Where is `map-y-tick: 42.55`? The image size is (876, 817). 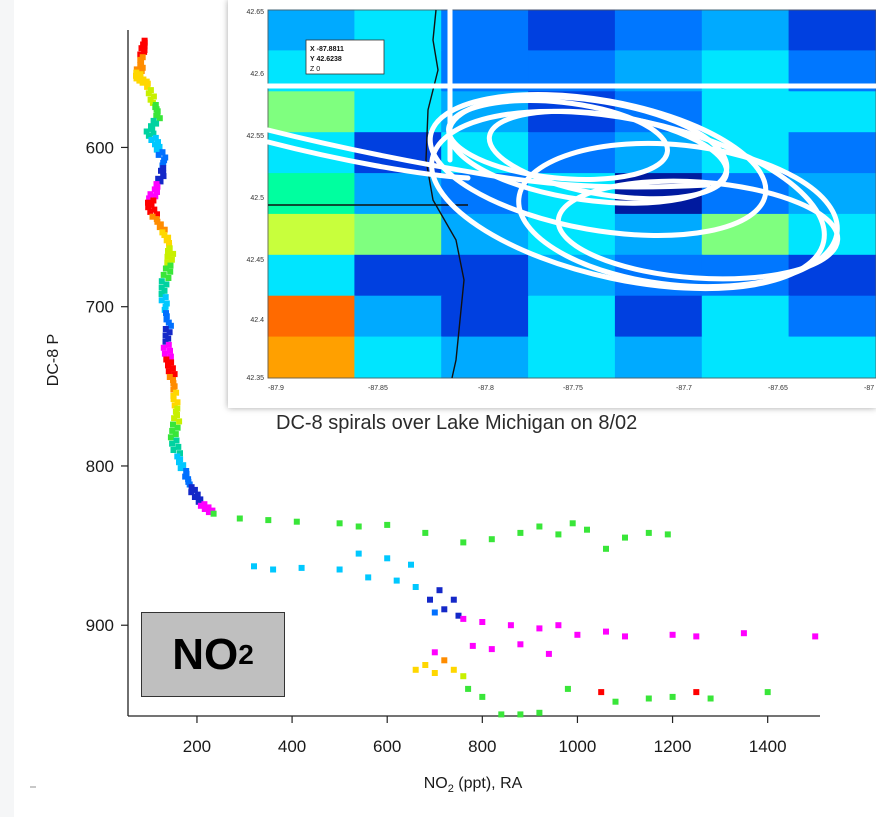
map-y-tick: 42.55 is located at coordinates (255, 136).